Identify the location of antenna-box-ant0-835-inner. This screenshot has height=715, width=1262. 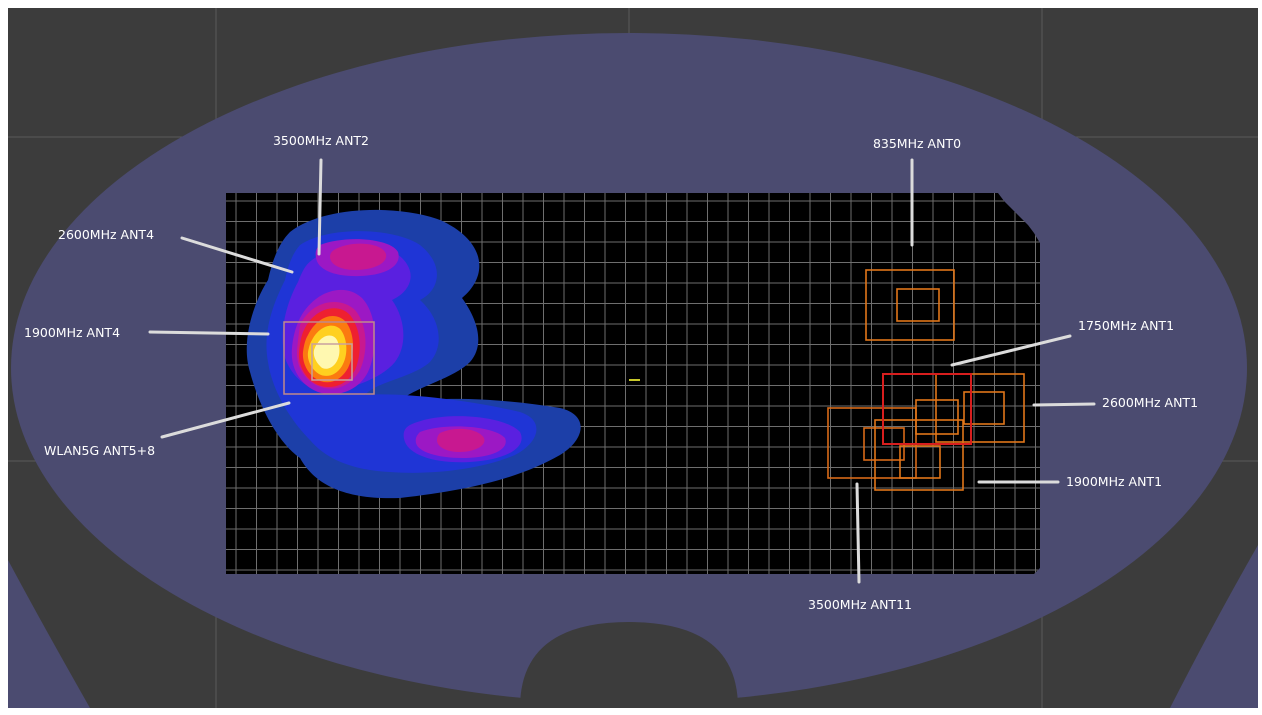
(918, 305).